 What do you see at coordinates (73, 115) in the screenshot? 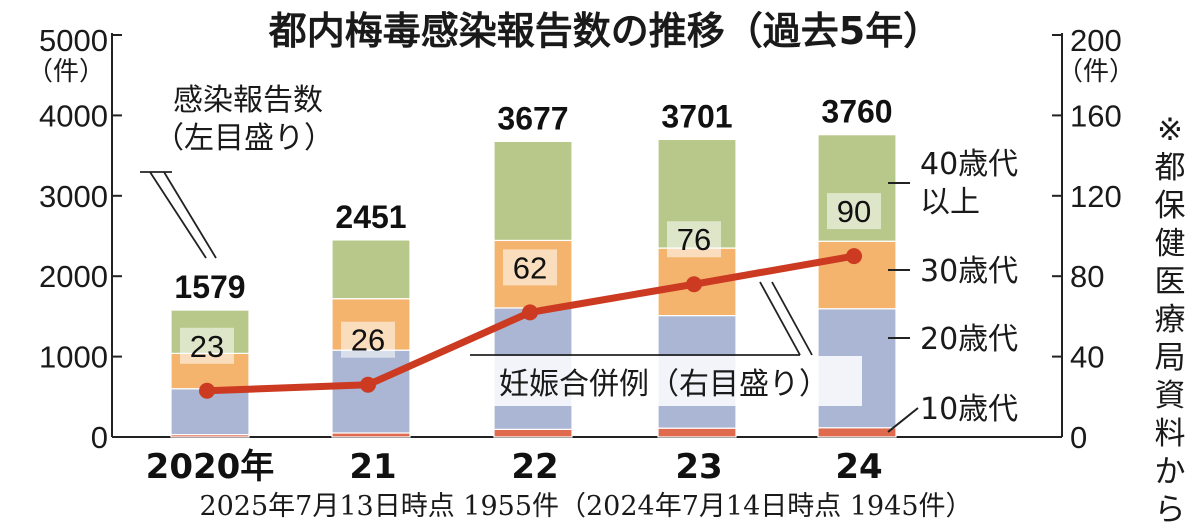
I see `left-tick-label: 4000` at bounding box center [73, 115].